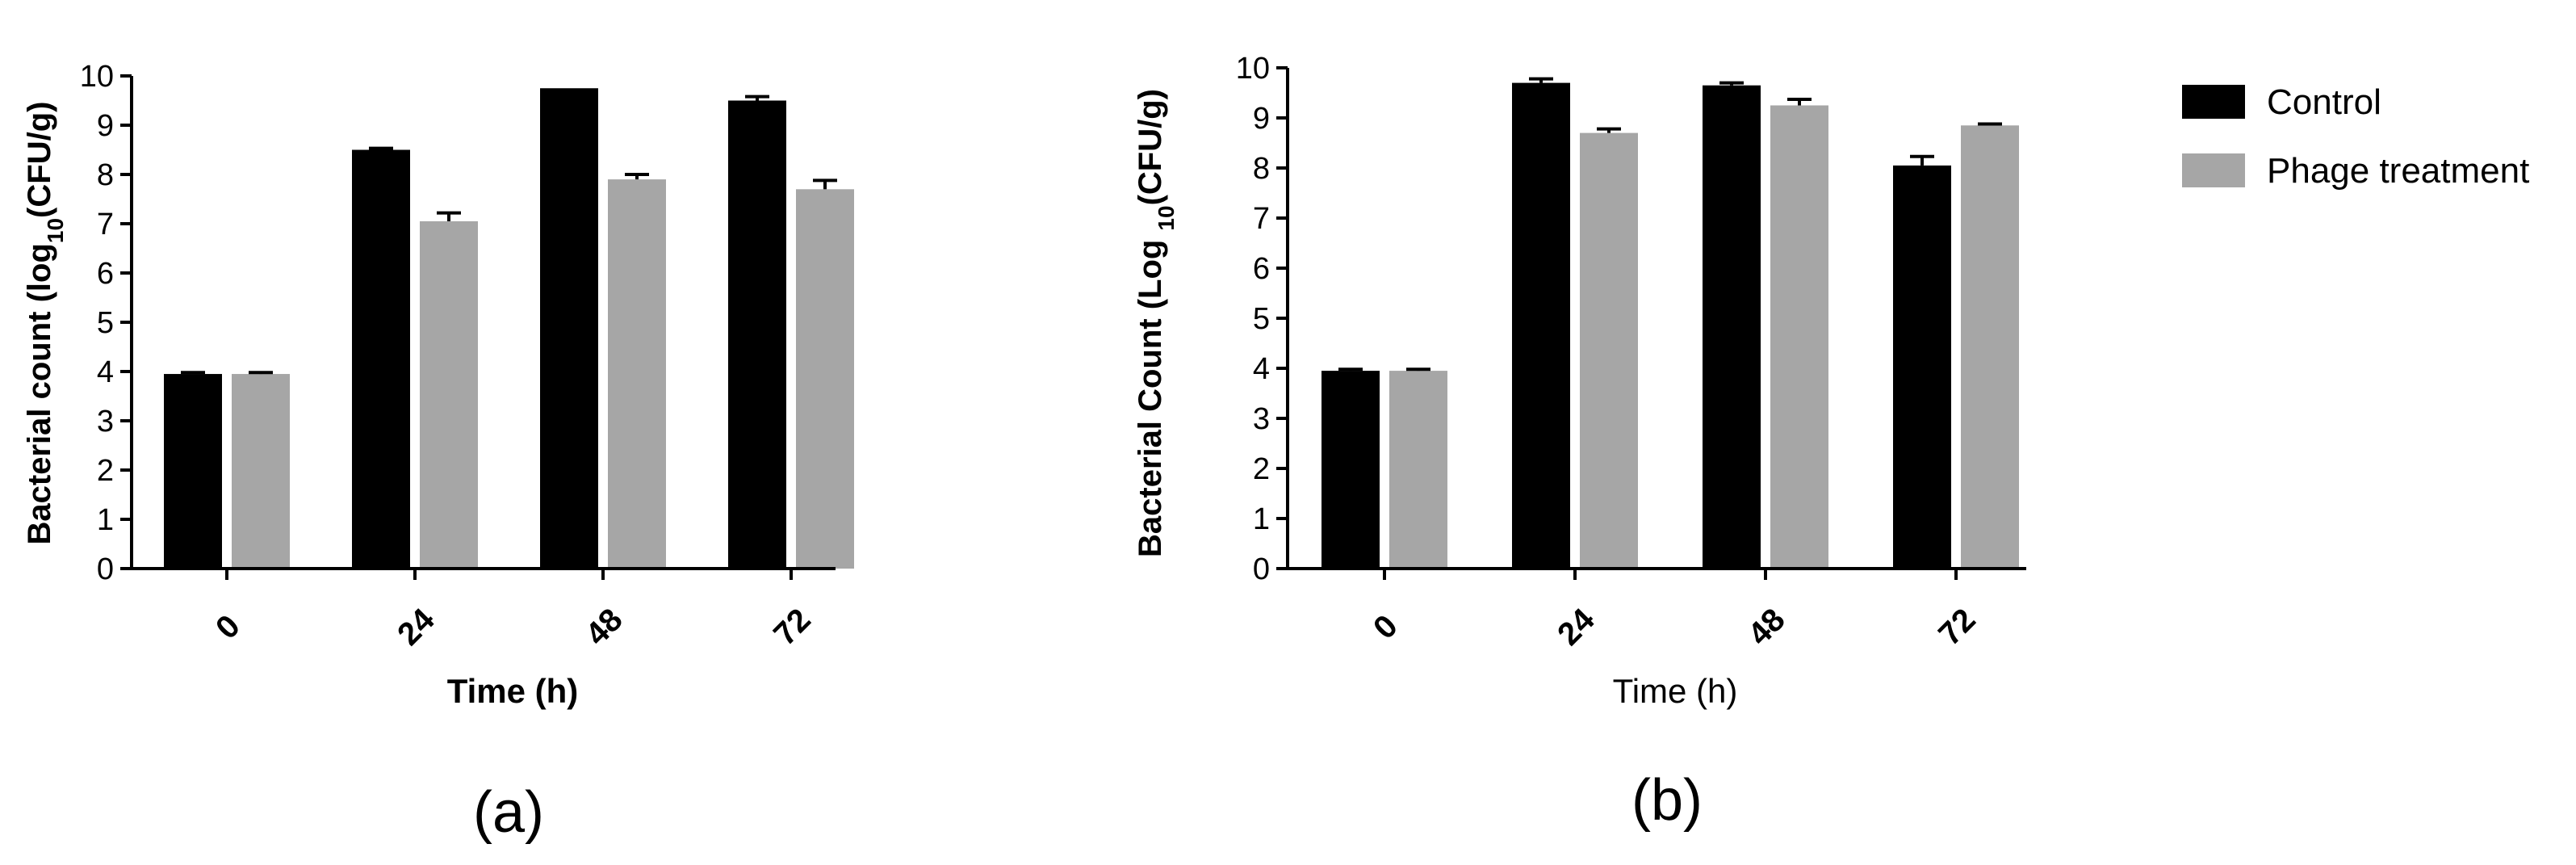  I want to click on legend-swatch-control, so click(2213, 102).